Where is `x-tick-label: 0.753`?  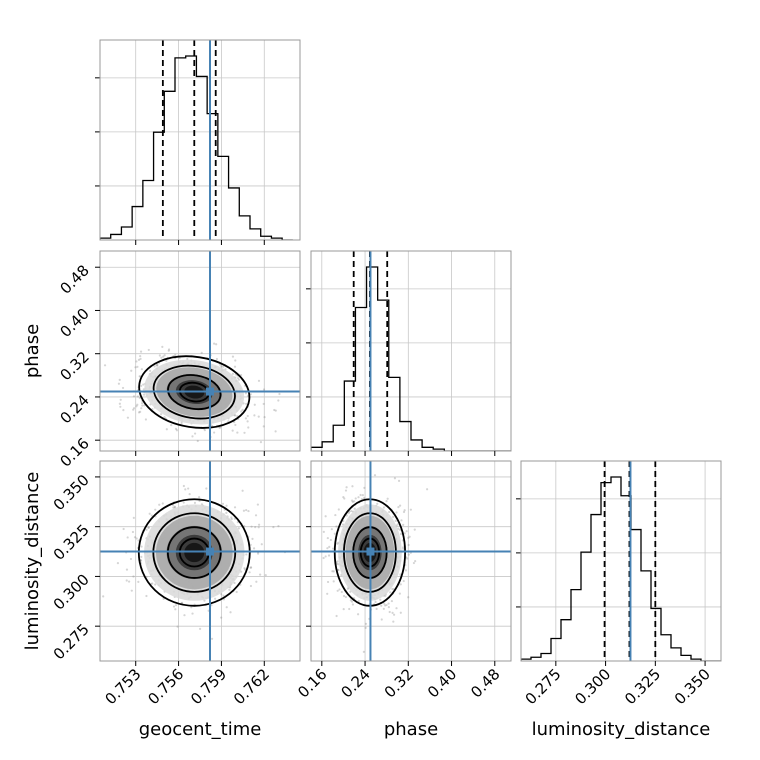 x-tick-label: 0.753 is located at coordinates (122, 686).